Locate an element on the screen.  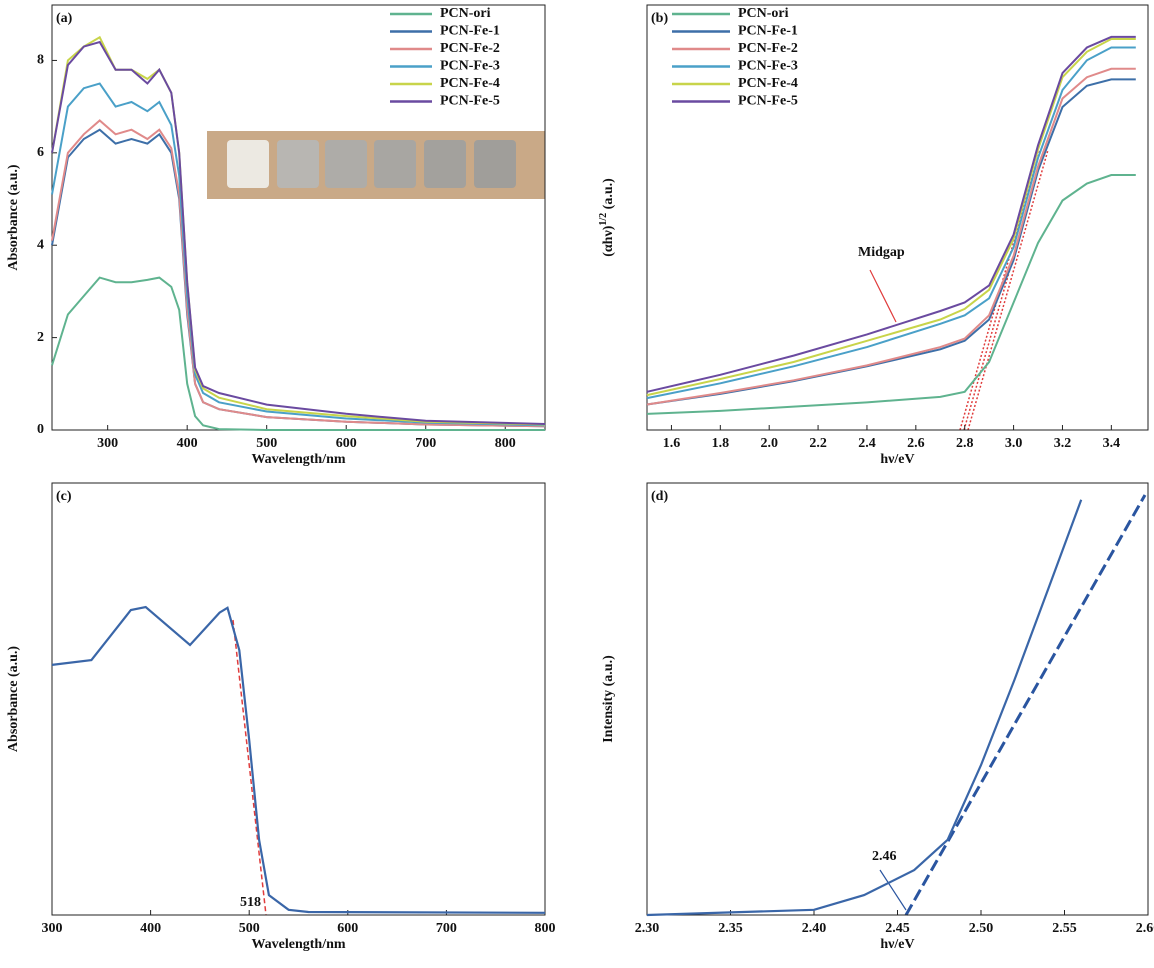
x-tick-label: 3.2 is located at coordinates (1063, 443).